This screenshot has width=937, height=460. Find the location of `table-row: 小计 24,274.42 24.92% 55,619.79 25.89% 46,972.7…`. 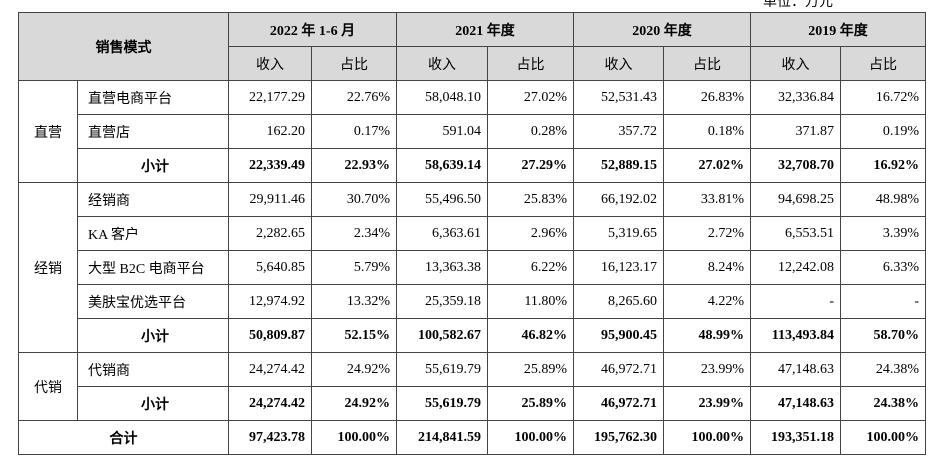

table-row: 小计 24,274.42 24.92% 55,619.79 25.89% 46,972.7… is located at coordinates (473, 403).